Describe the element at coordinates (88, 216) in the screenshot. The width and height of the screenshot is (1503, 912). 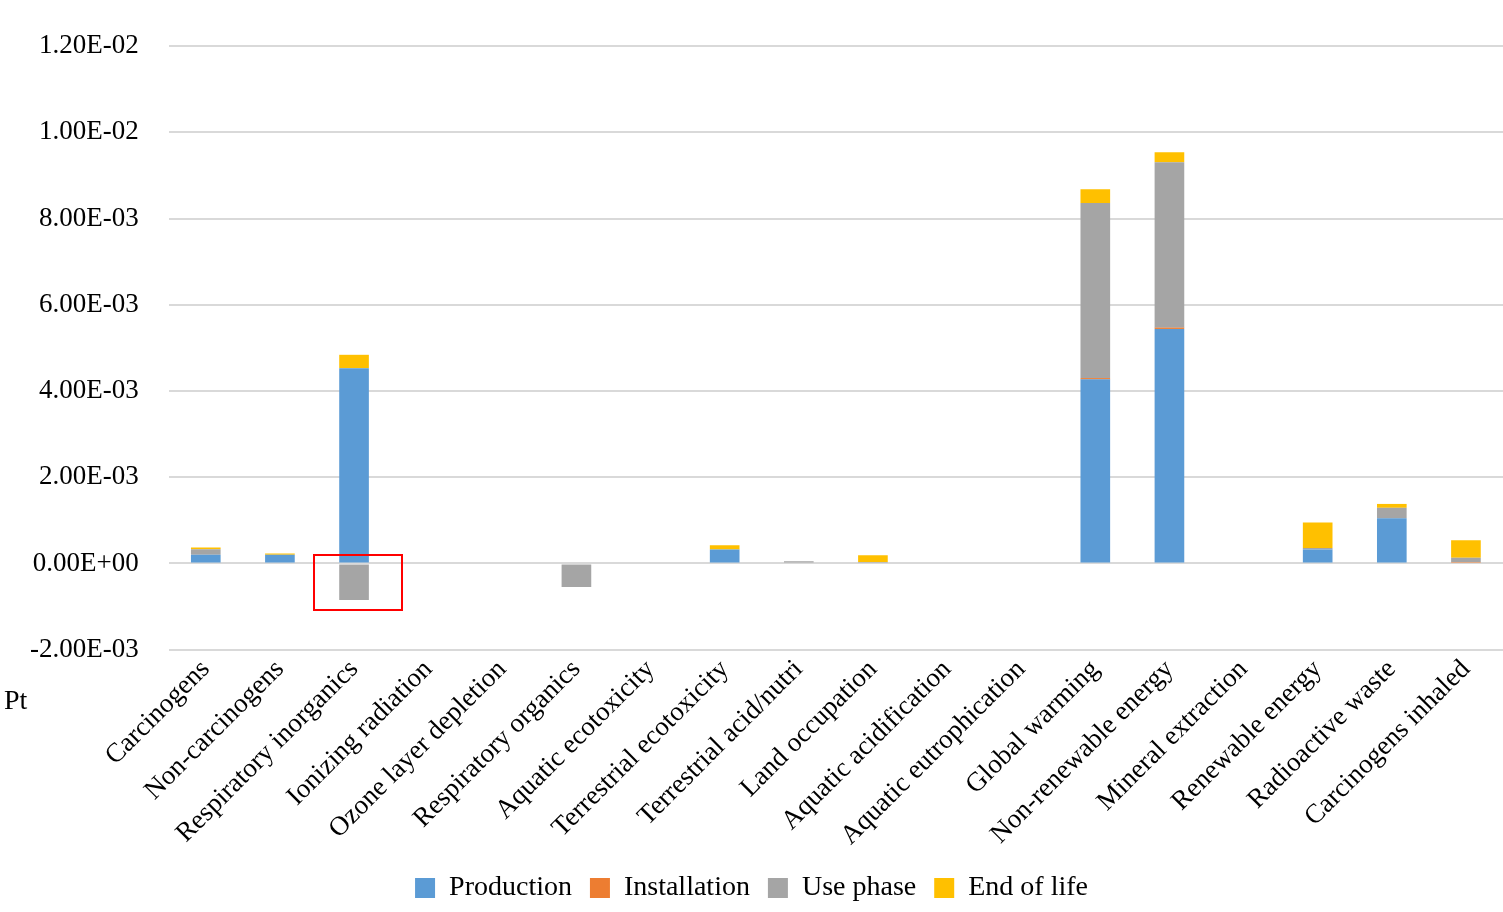
I see `y-tick-label: 8.00E-03` at that location.